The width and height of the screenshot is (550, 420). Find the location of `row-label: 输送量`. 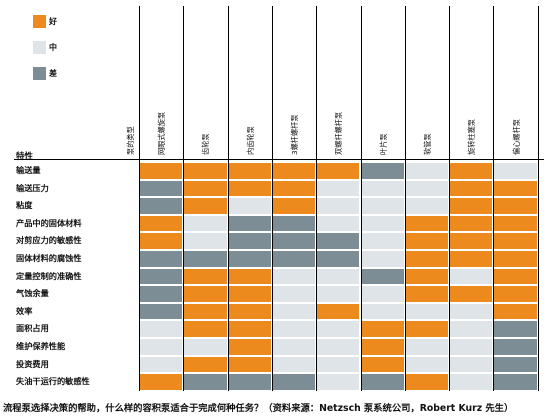

row-label: 输送量 is located at coordinates (28, 170).